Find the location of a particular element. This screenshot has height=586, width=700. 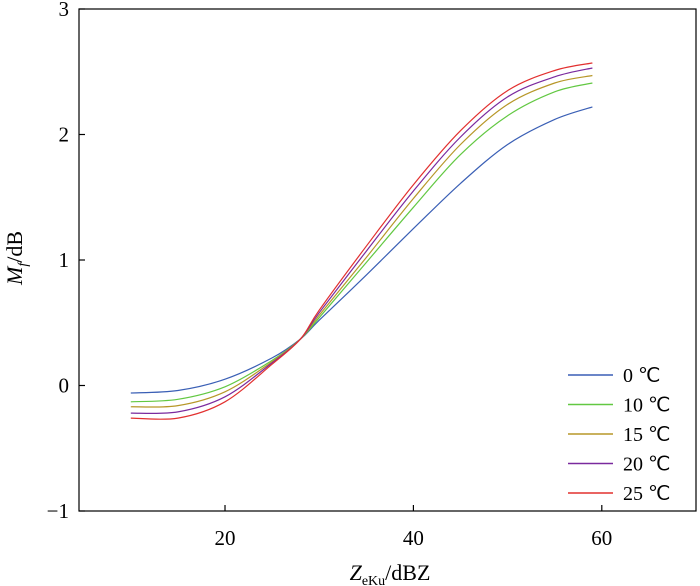

legend-label: 20 ℃ is located at coordinates (646, 465).